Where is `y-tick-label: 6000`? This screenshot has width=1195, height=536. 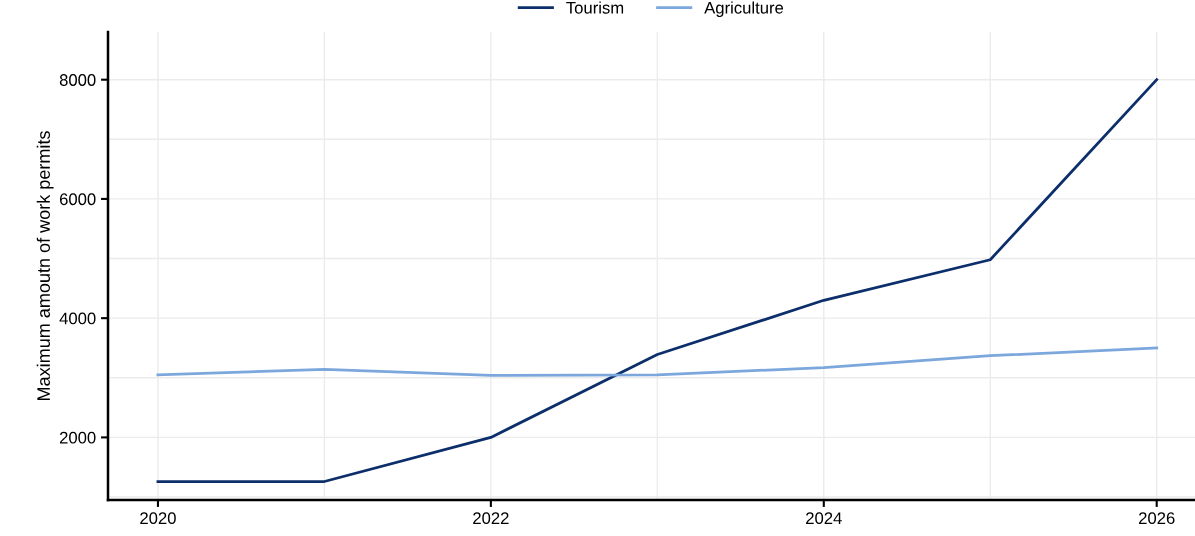
y-tick-label: 6000 is located at coordinates (77, 199).